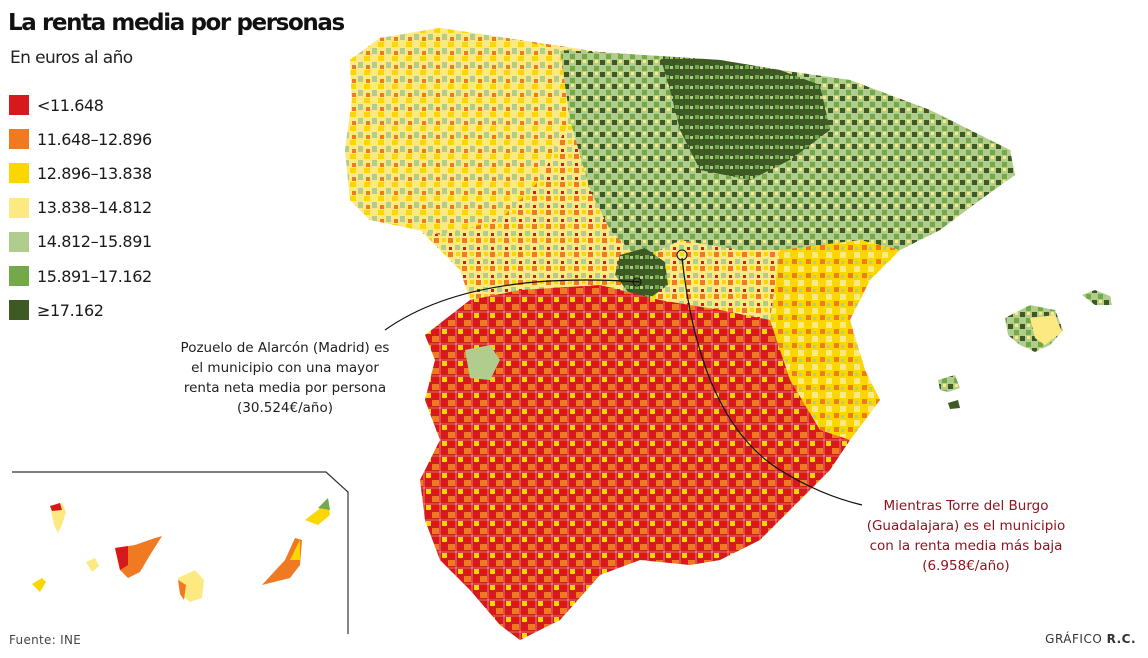 The width and height of the screenshot is (1148, 658). I want to click on legend-item: 14.812–15.891, so click(80, 242).